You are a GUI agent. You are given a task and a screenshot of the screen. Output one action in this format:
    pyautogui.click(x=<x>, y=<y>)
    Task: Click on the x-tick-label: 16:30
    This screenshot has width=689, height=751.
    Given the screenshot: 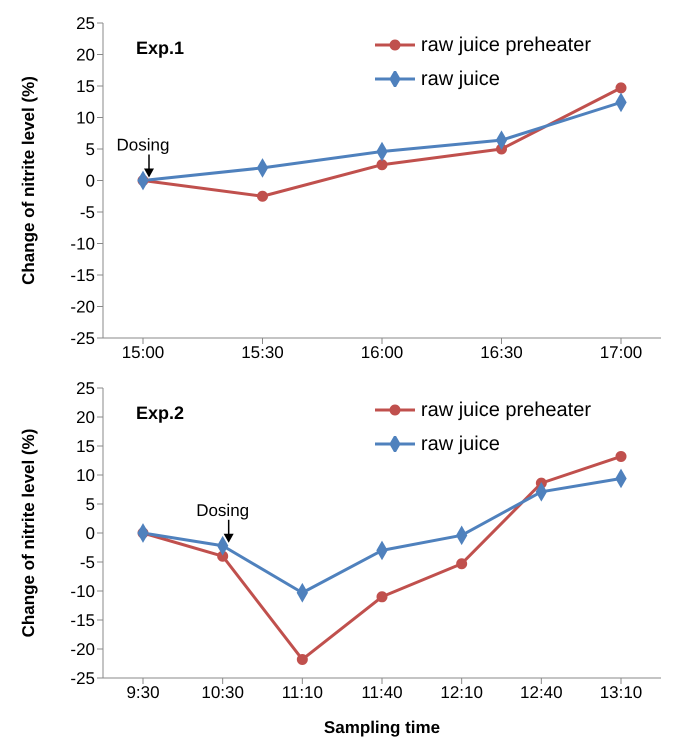 What is the action you would take?
    pyautogui.click(x=501, y=352)
    